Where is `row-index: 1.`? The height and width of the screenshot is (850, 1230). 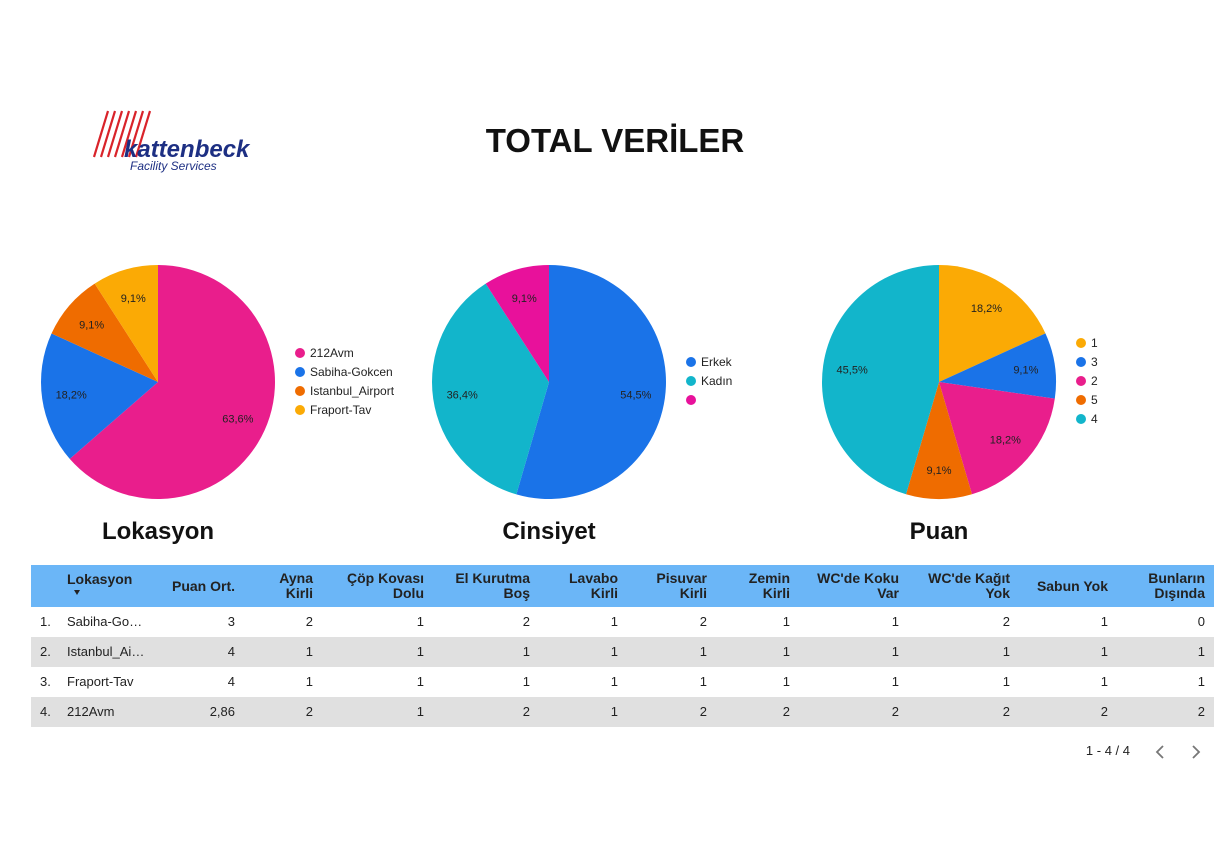
row-index: 1. is located at coordinates (45, 621).